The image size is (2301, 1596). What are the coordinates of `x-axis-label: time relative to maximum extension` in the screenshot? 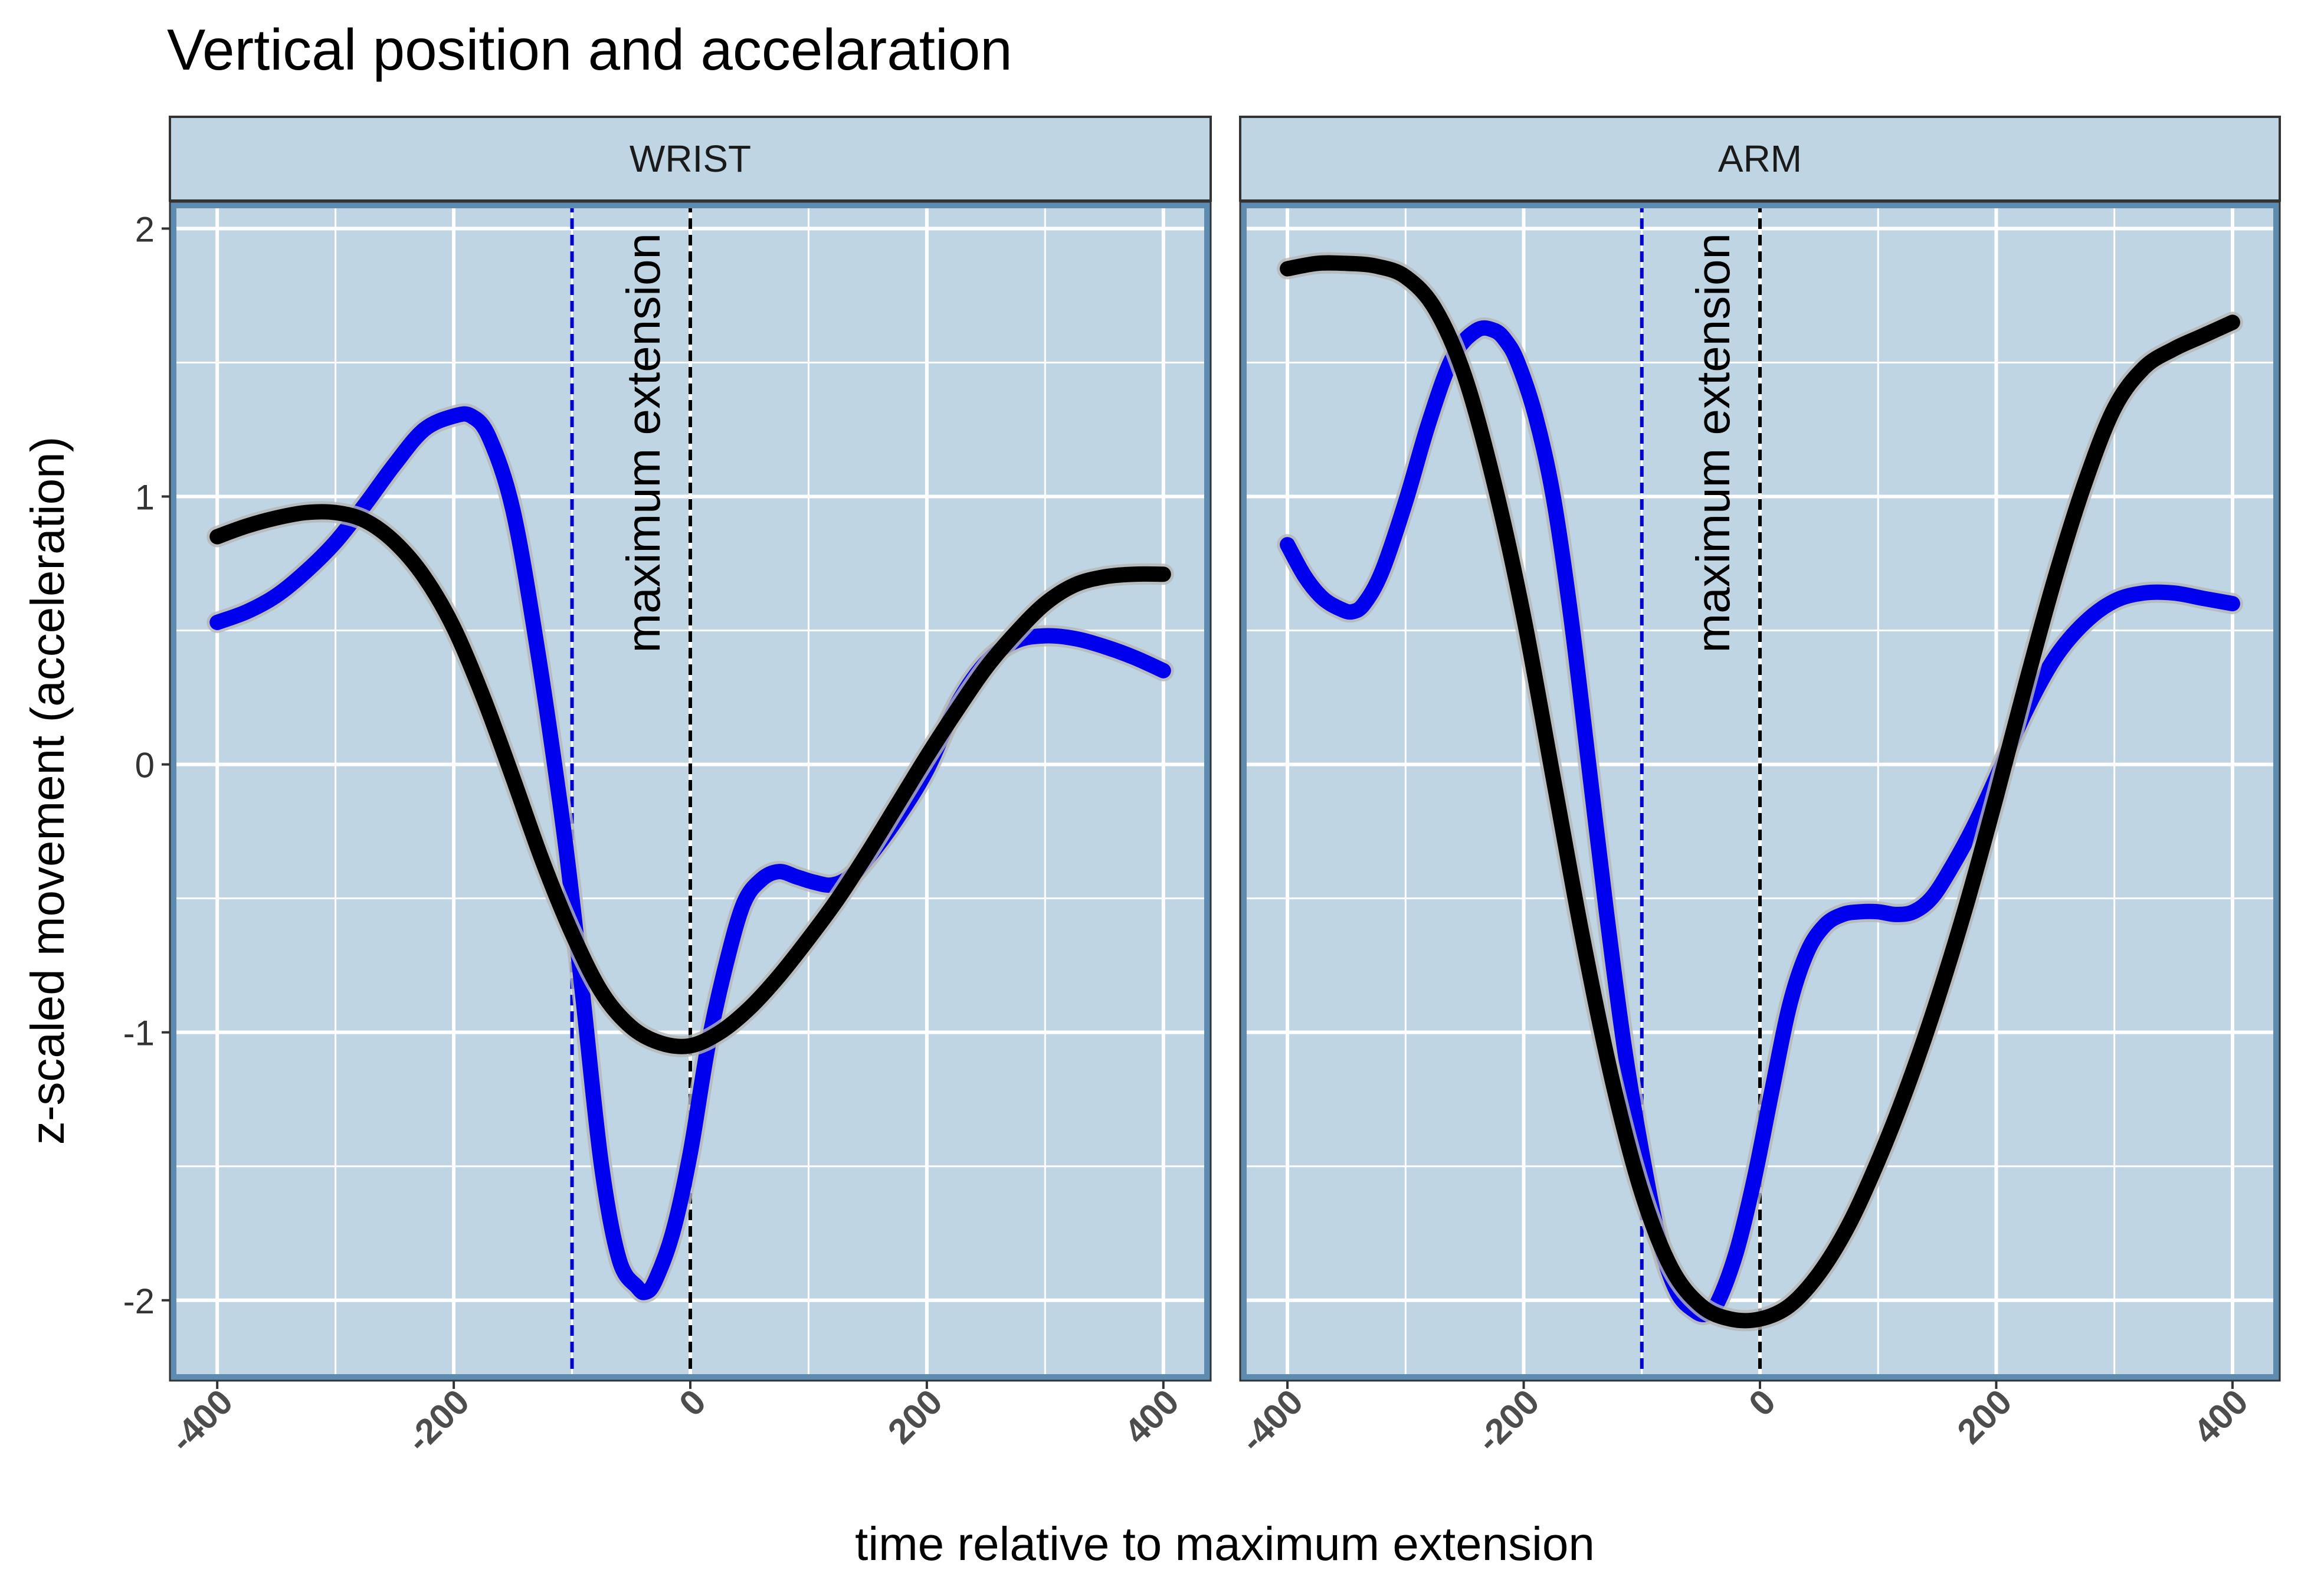 It's located at (1225, 1544).